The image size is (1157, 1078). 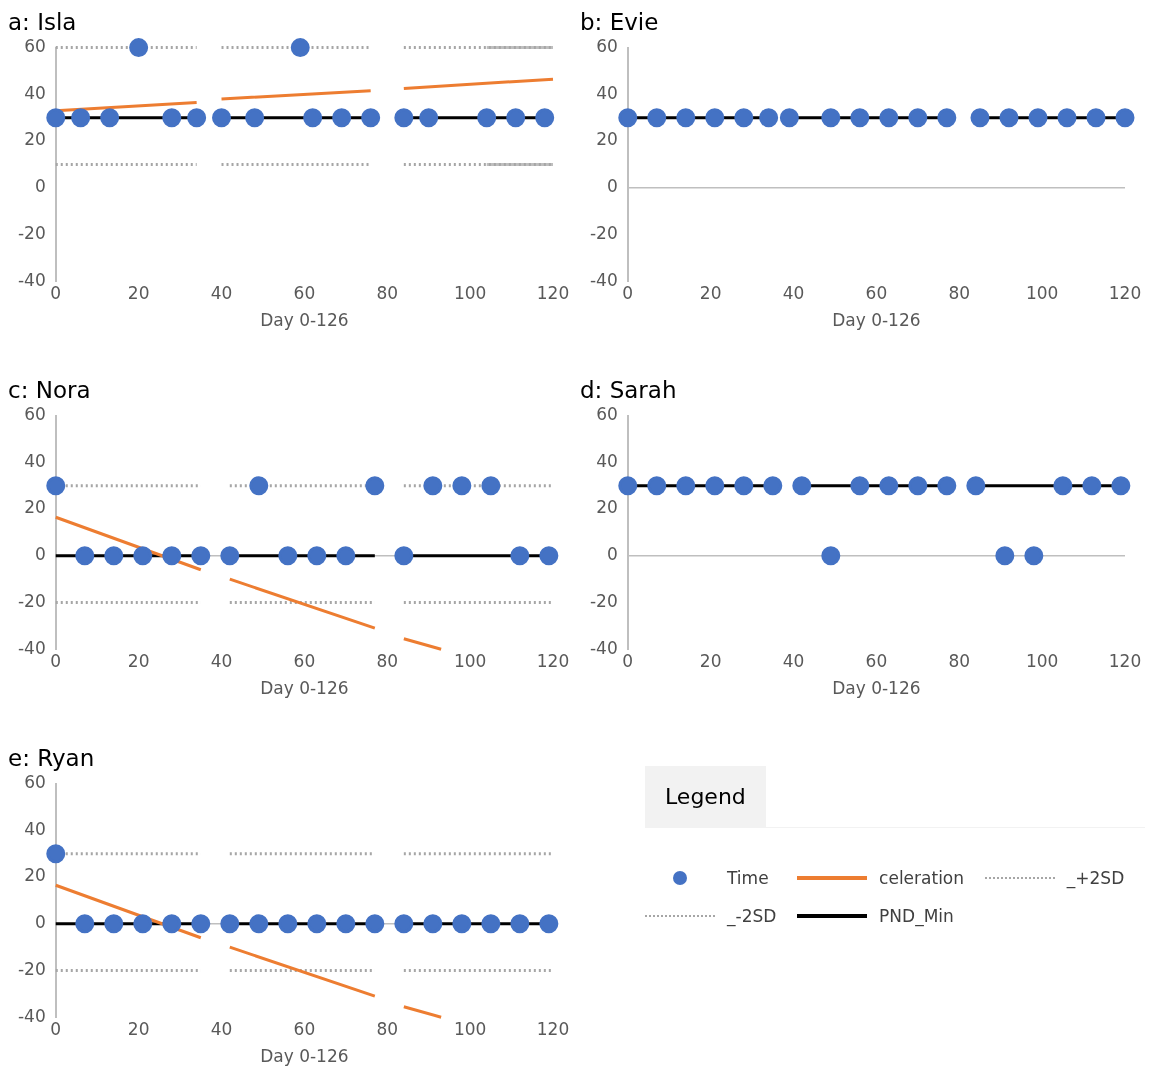 What do you see at coordinates (51, 757) in the screenshot?
I see `chart-title: e: Ryan` at bounding box center [51, 757].